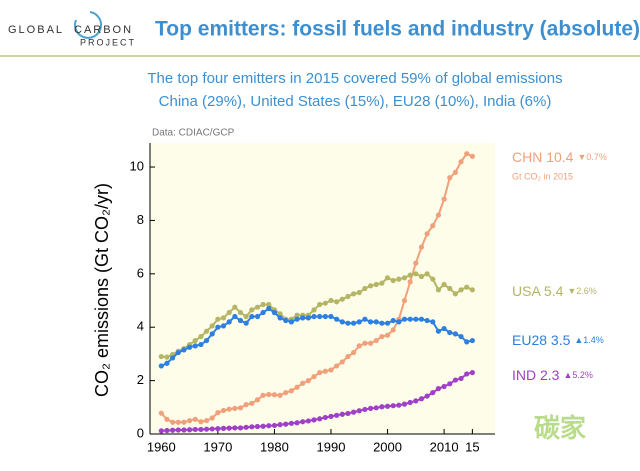 The width and height of the screenshot is (640, 471). Describe the element at coordinates (217, 446) in the screenshot. I see `x-tick-label: 1970` at that location.